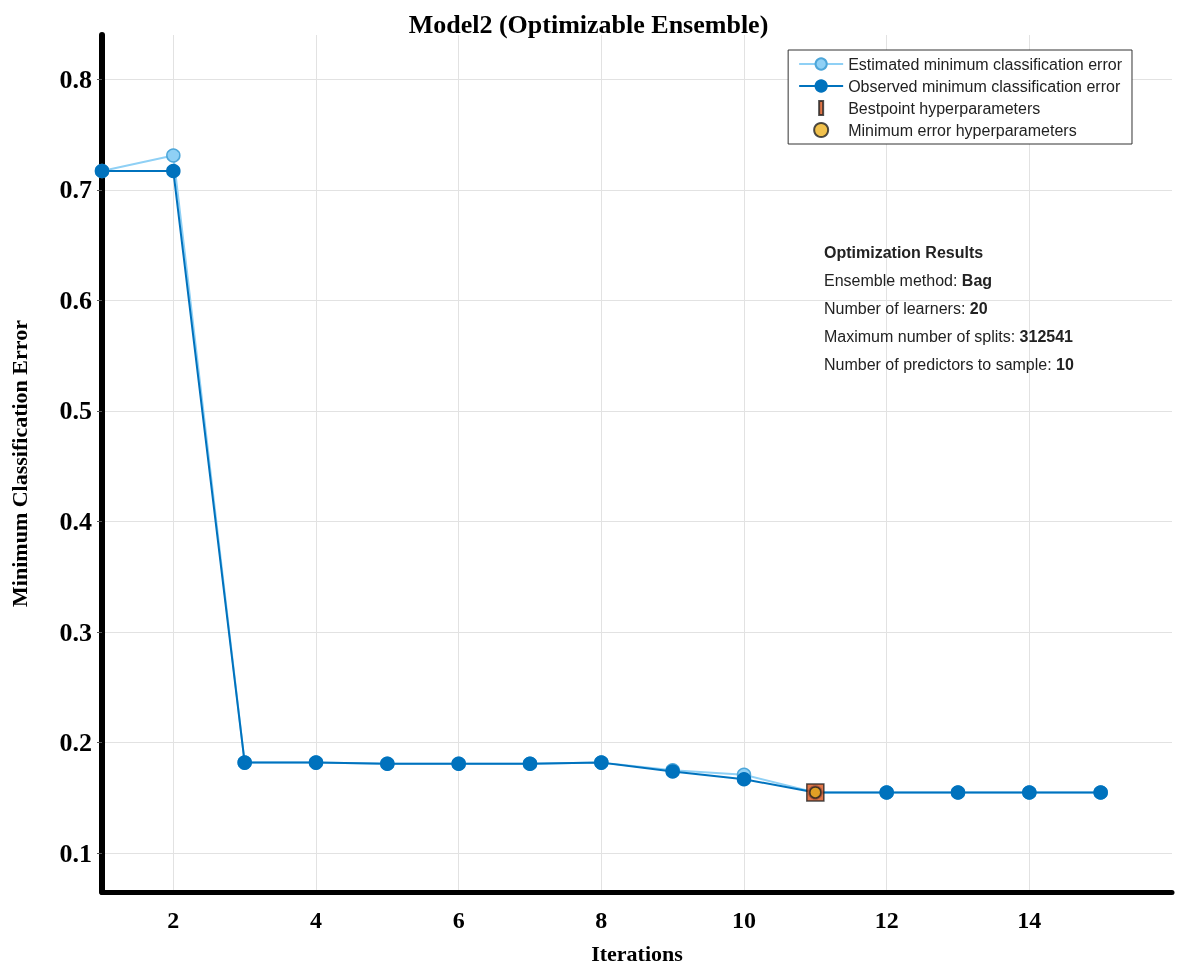 The image size is (1177, 974). Describe the element at coordinates (316, 920) in the screenshot. I see `x-tick-label: 4` at that location.